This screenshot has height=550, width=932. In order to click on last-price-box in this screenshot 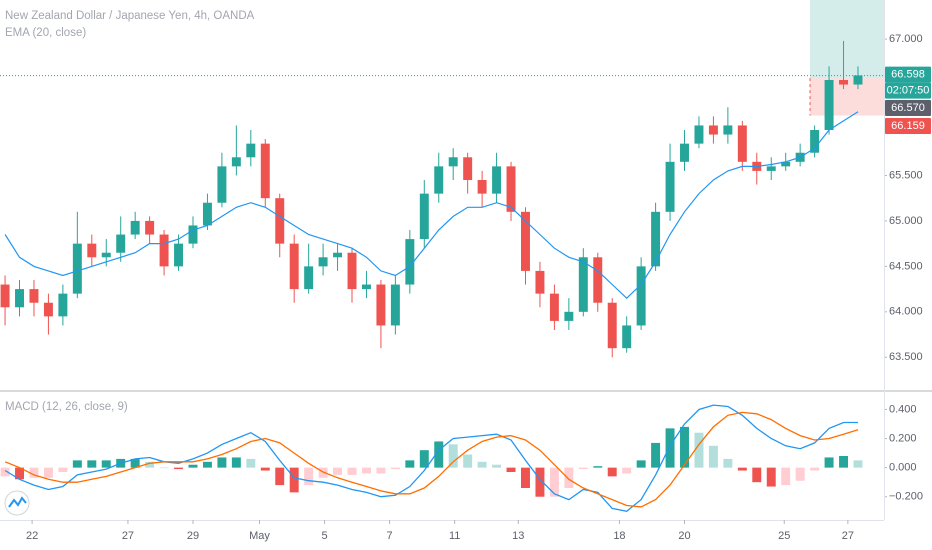, I will do `click(908, 74)`.